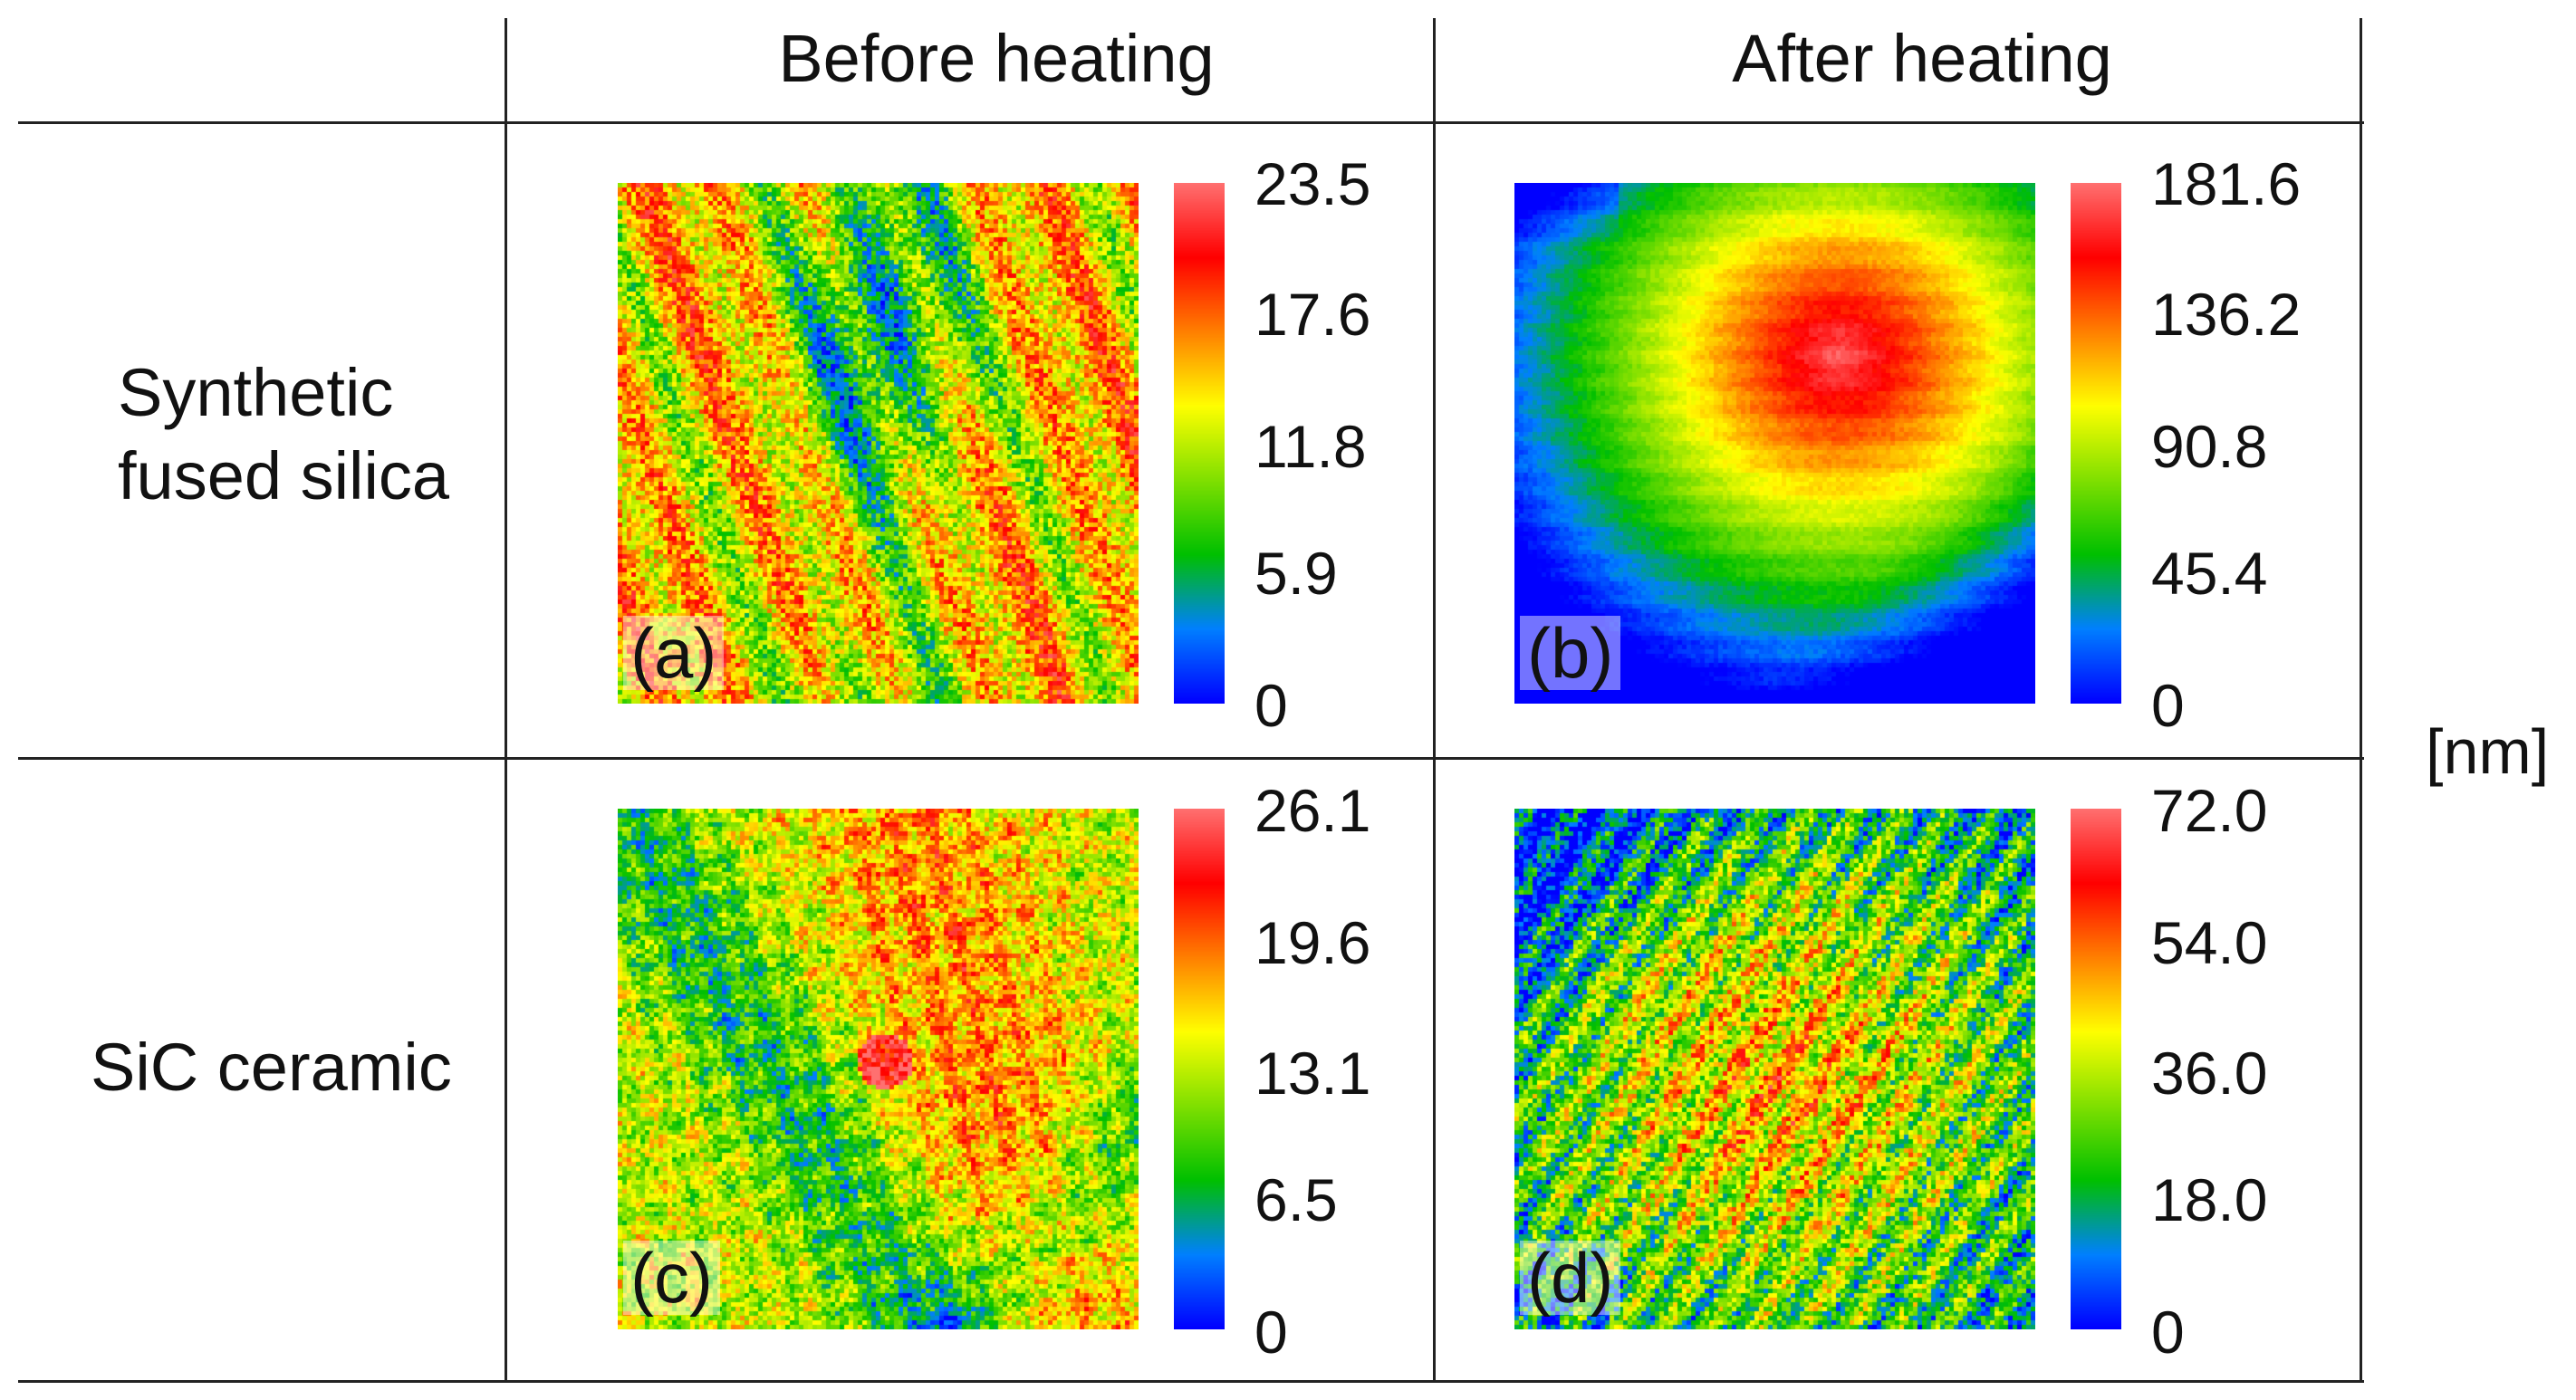  I want to click on height-map-d, so click(1774, 1069).